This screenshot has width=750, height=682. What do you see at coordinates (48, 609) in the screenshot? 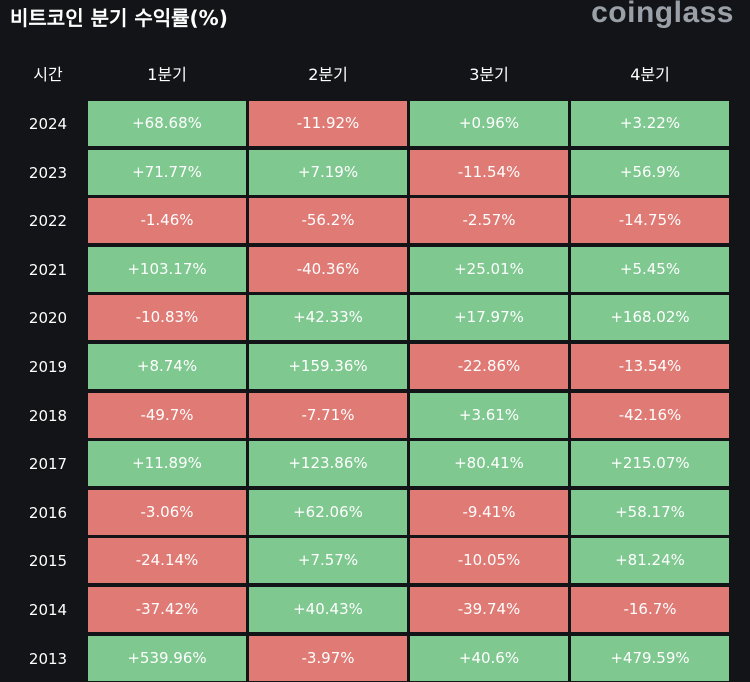
I see `year-label: 2014` at bounding box center [48, 609].